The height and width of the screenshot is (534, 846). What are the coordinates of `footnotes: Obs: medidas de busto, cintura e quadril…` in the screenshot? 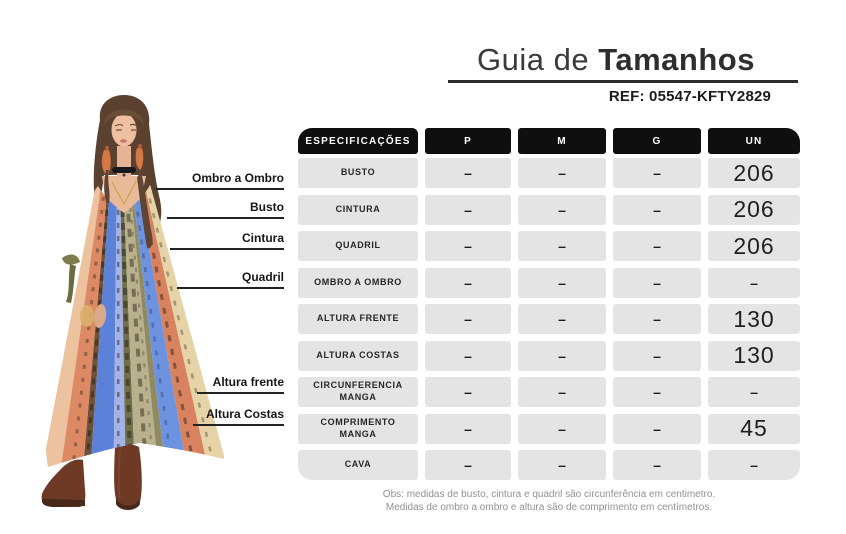 It's located at (549, 501).